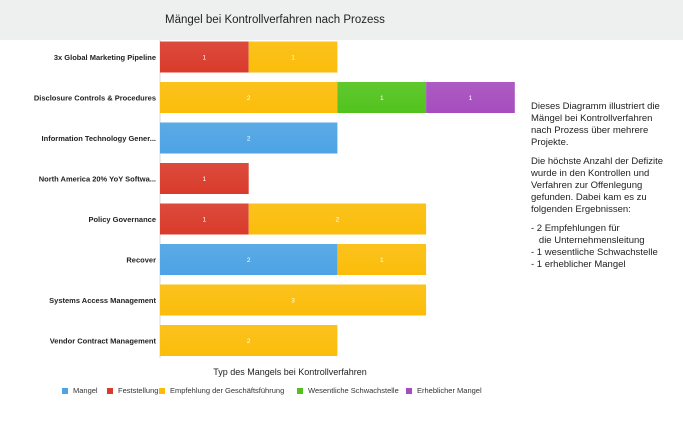 Image resolution: width=683 pixels, height=430 pixels. I want to click on legend-label: Feststellung, so click(138, 390).